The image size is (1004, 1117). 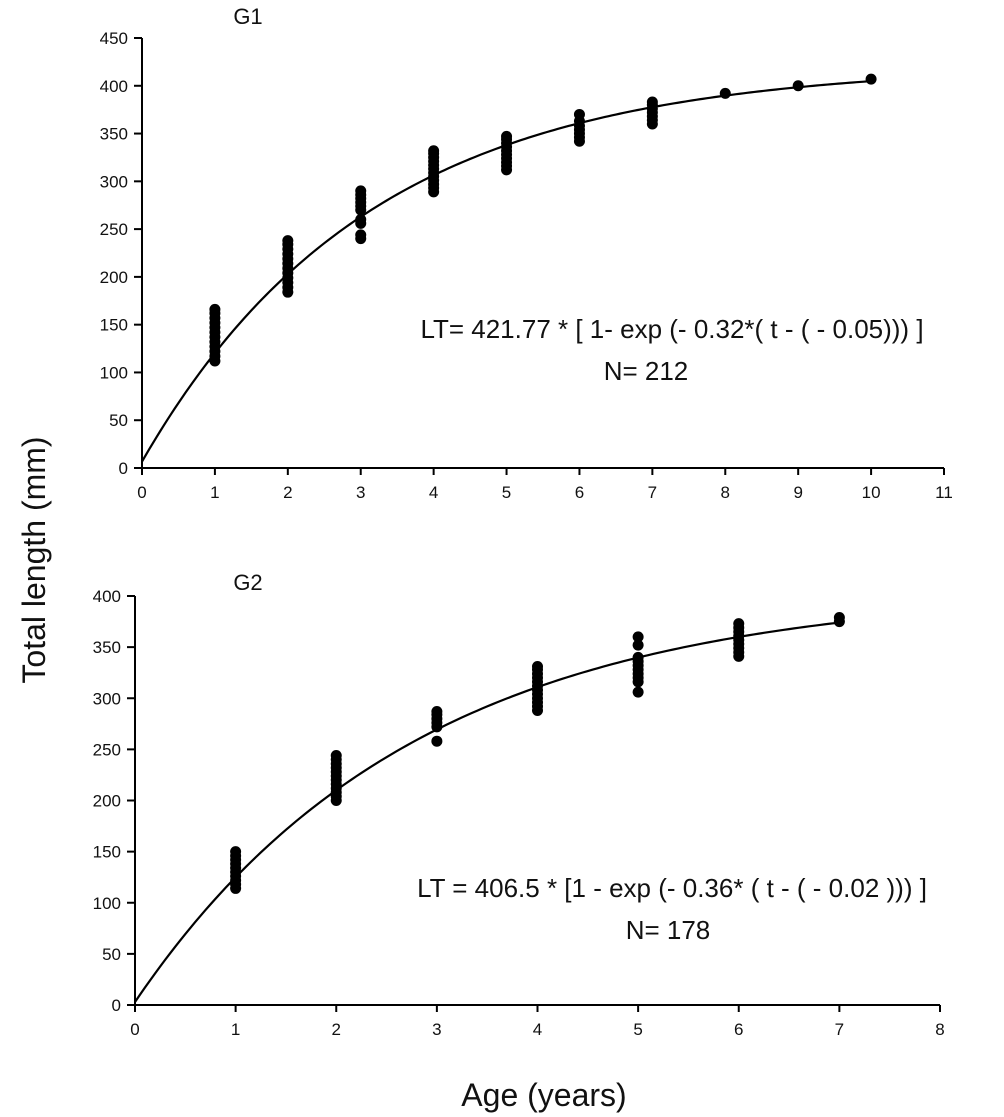 I want to click on x-tick-label: 11, so click(x=944, y=492).